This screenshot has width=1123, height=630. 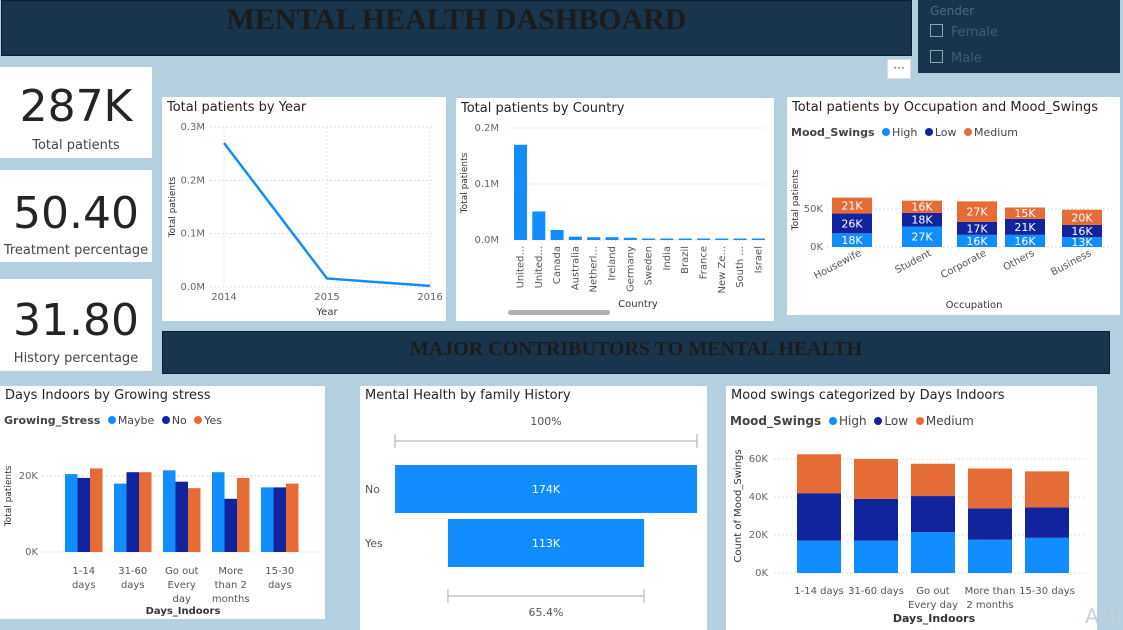 I want to click on data-label: 21K, so click(x=852, y=206).